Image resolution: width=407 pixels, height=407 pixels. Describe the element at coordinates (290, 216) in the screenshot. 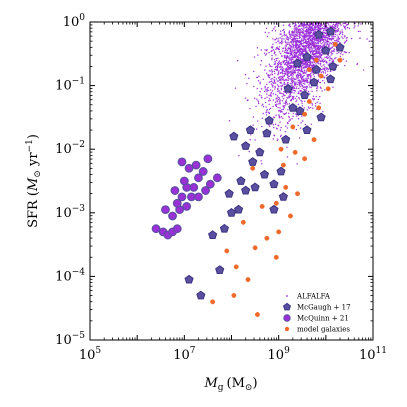

I see `model-galaxy-point` at that location.